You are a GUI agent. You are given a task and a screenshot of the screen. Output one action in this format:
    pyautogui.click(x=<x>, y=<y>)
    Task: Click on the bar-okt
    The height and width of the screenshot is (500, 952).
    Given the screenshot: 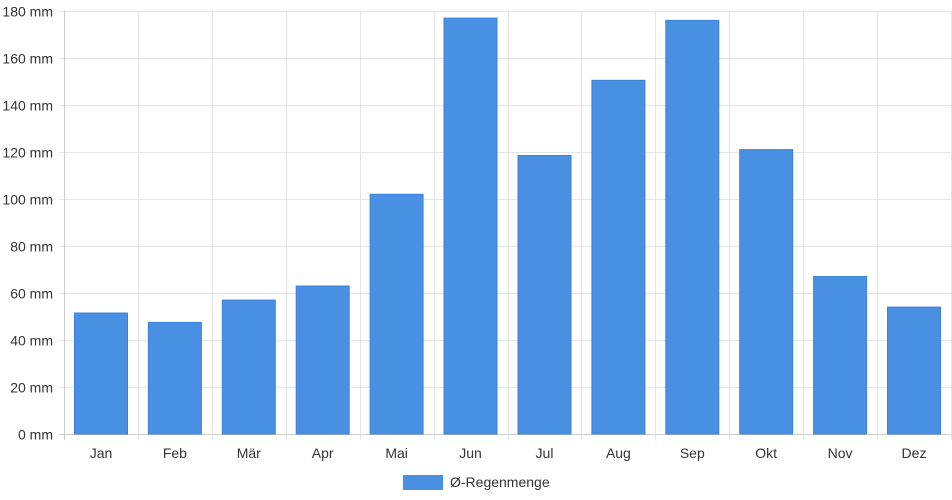 What is the action you would take?
    pyautogui.click(x=766, y=292)
    